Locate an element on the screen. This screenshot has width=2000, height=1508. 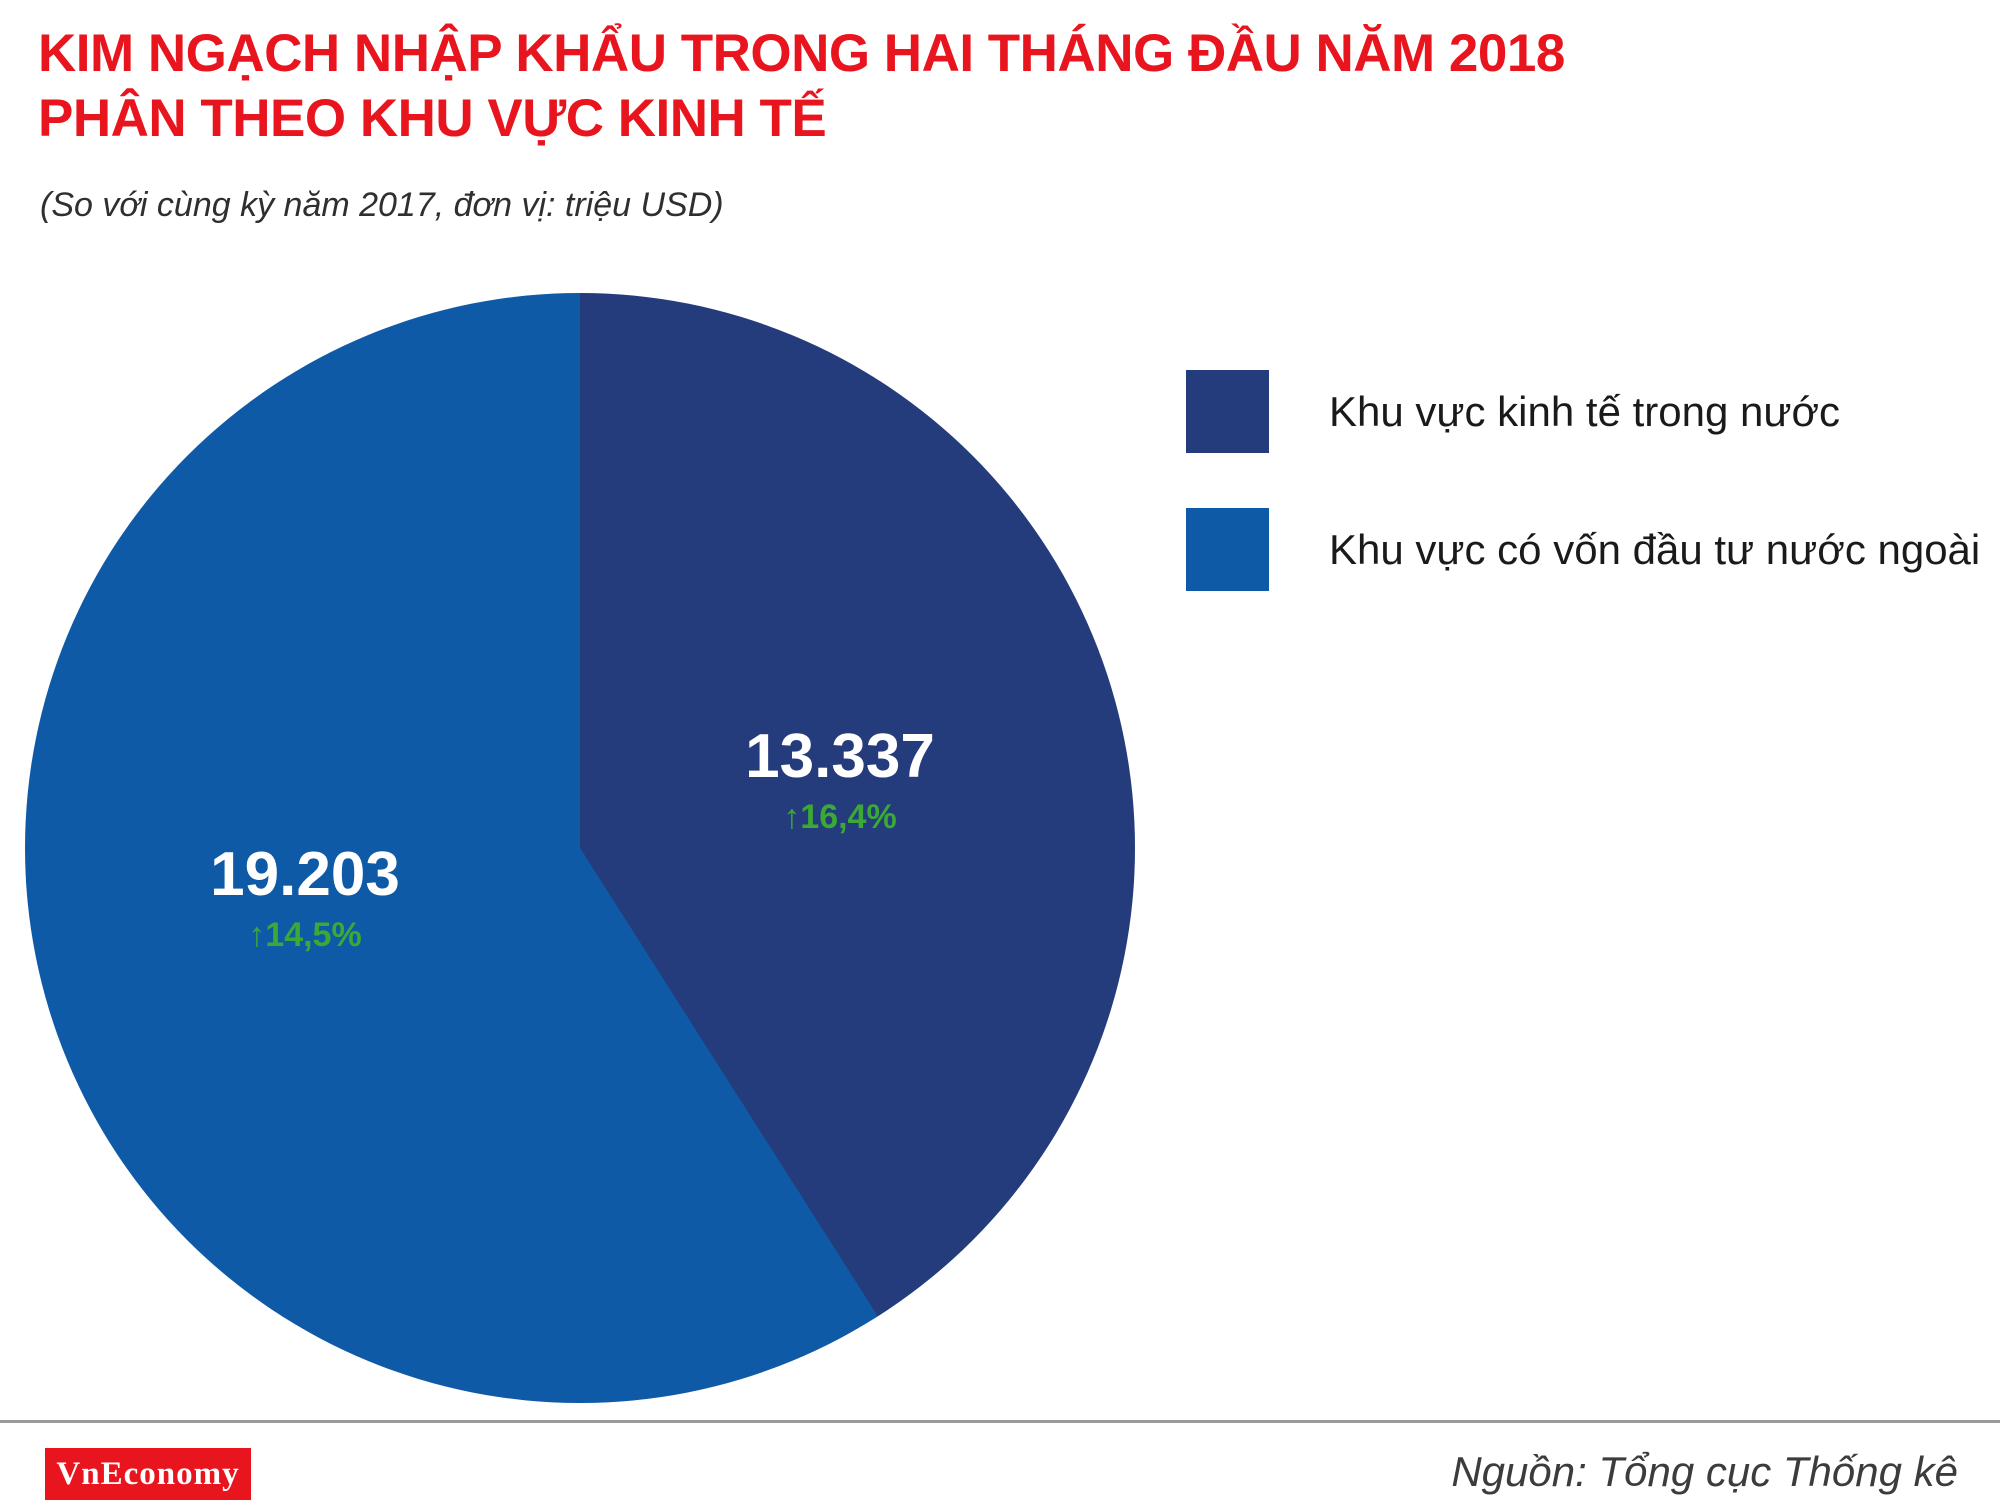
pie-slice-label-foreign: 19.203 ↑14,5% is located at coordinates (305, 899).